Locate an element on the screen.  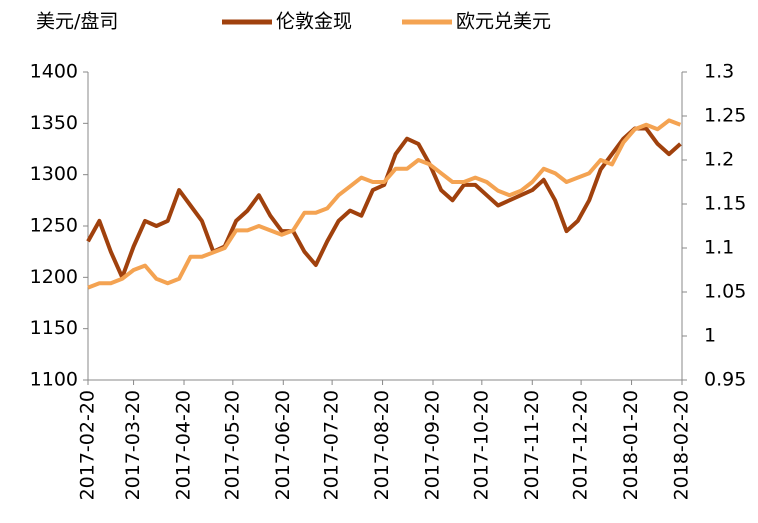
x-tick-label: 2018-02-20 is located at coordinates (682, 445).